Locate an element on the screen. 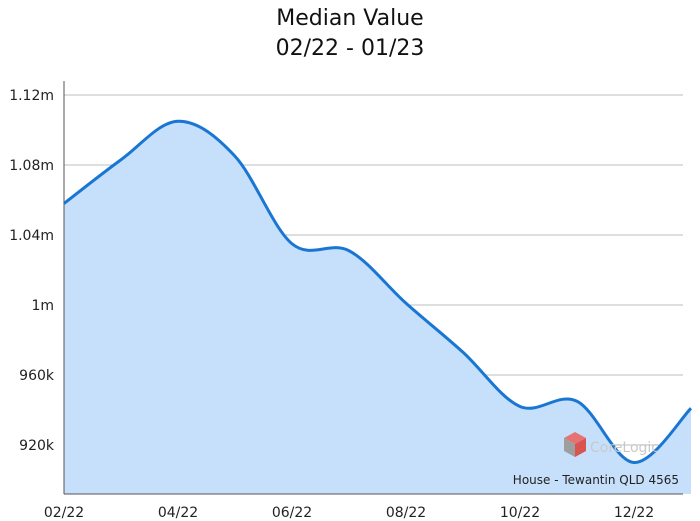 The image size is (700, 521). chart-caption: House - Tewantin QLD 4565 is located at coordinates (596, 480).